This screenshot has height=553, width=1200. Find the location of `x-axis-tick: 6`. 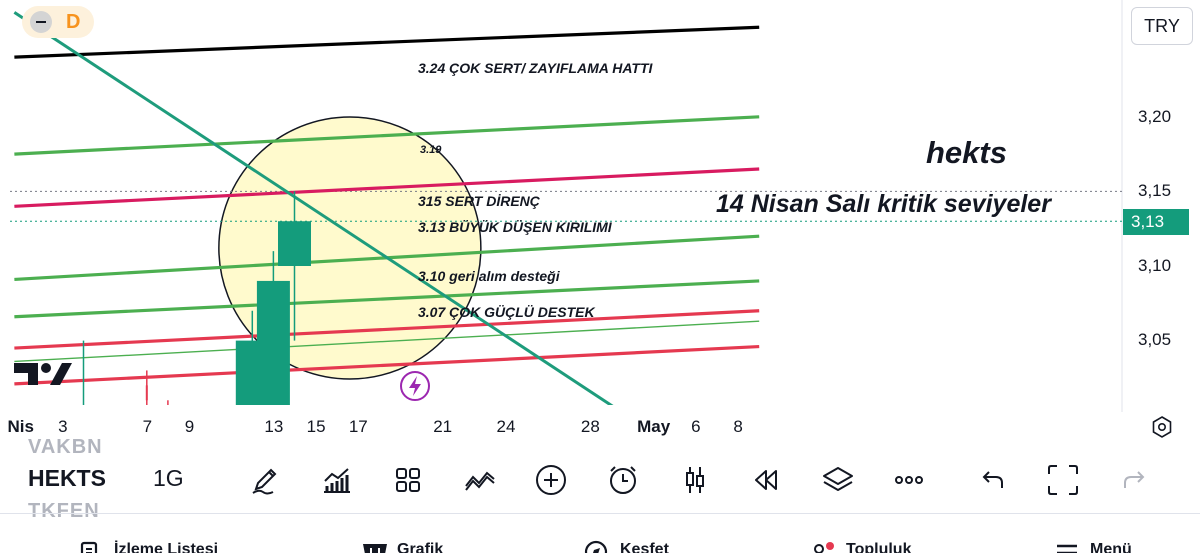

x-axis-tick: 6 is located at coordinates (696, 426).